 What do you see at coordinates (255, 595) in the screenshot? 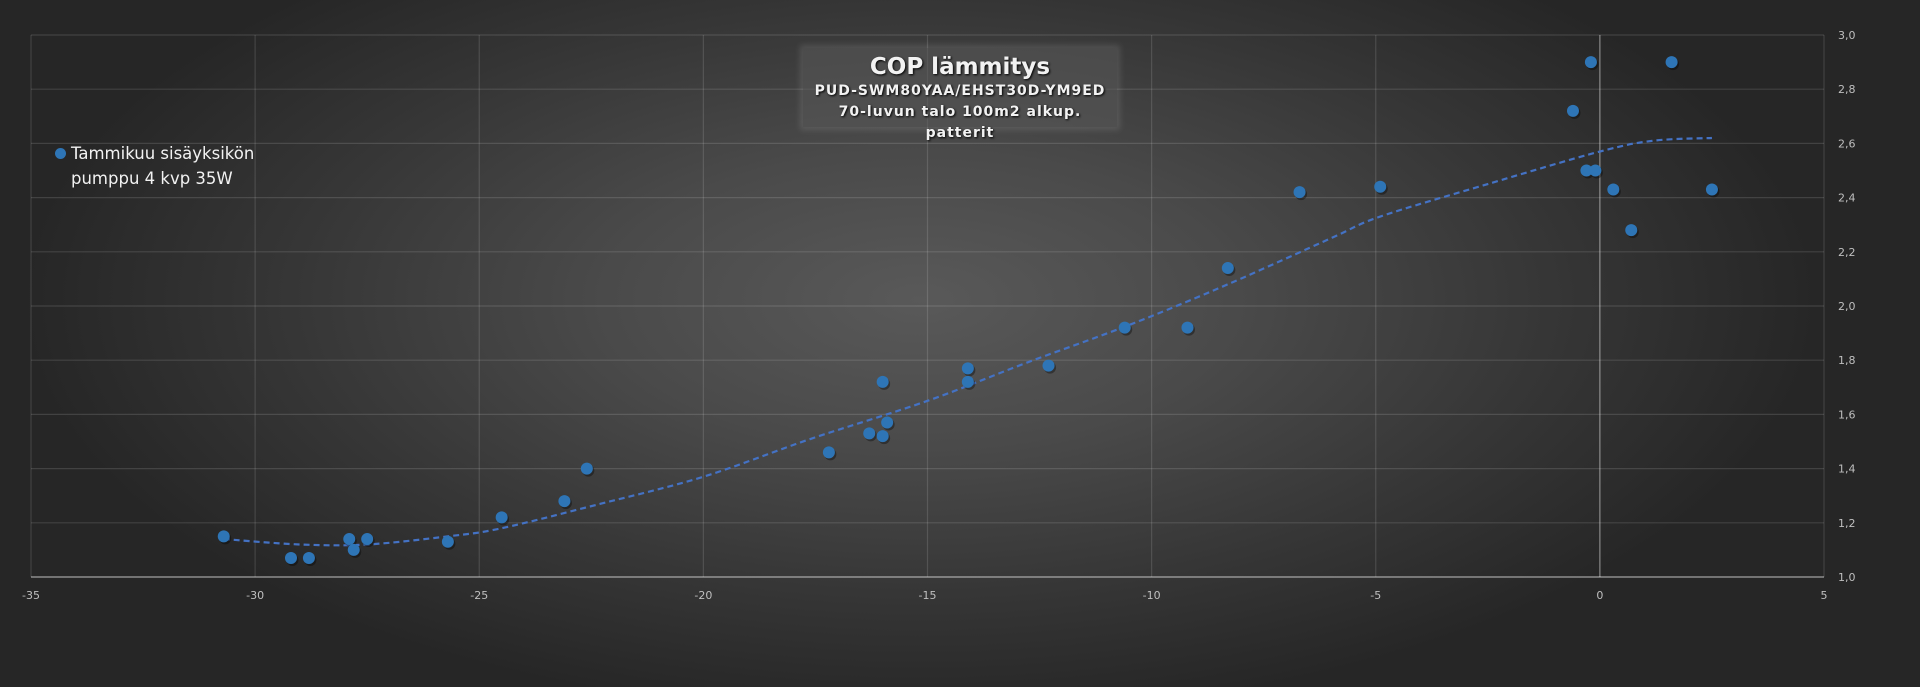
I see `x-tick-label: -30` at bounding box center [255, 595].